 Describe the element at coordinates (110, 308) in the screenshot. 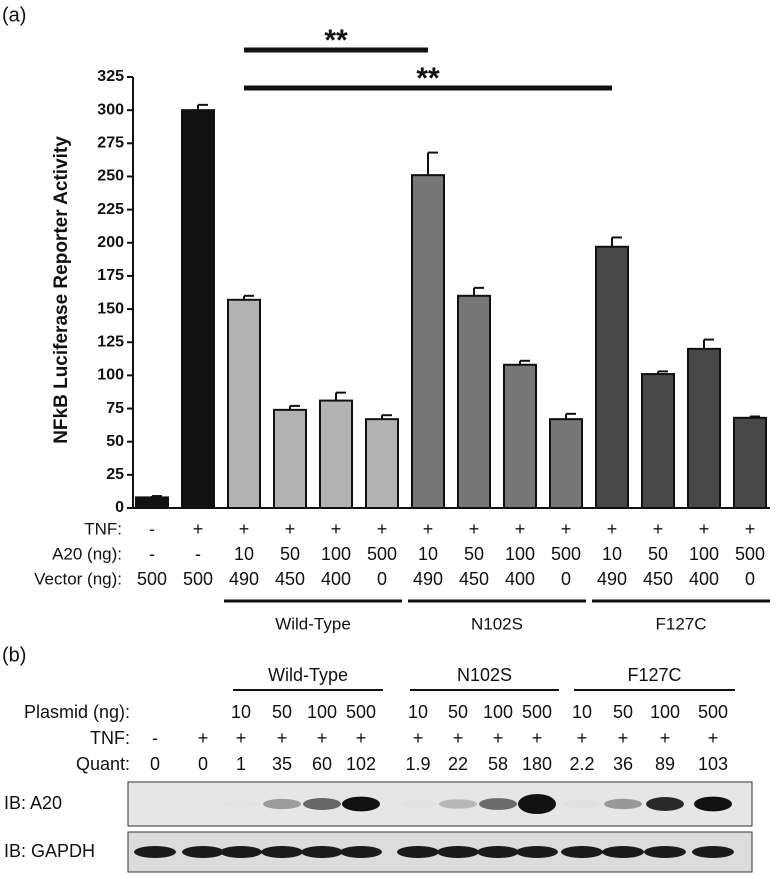

I see `y-tick-label: 150` at that location.